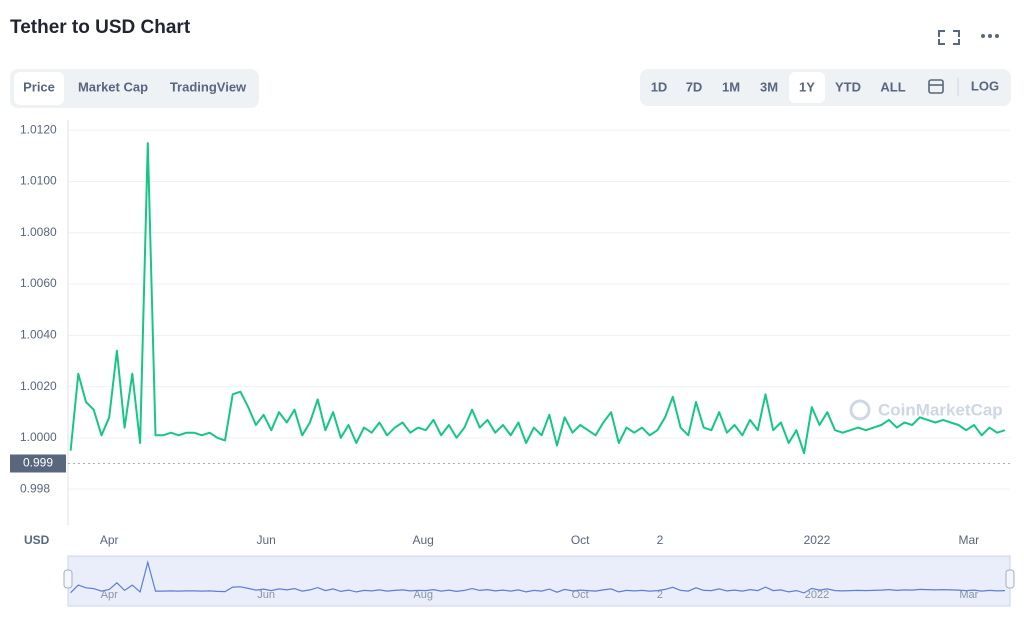 This screenshot has height=621, width=1024. What do you see at coordinates (37, 540) in the screenshot?
I see `unit-label: USD` at bounding box center [37, 540].